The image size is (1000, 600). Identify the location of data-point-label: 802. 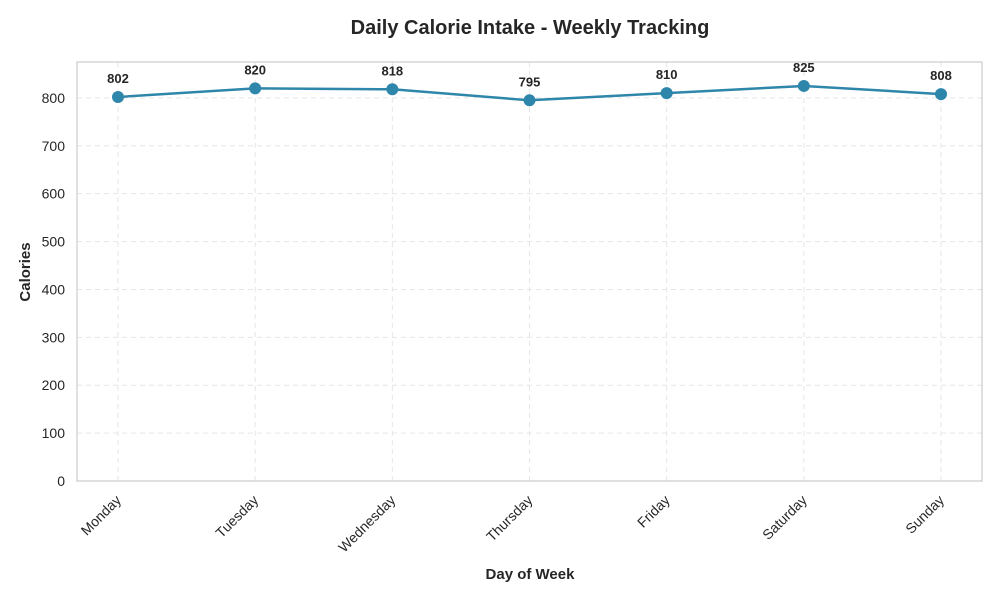
(118, 78).